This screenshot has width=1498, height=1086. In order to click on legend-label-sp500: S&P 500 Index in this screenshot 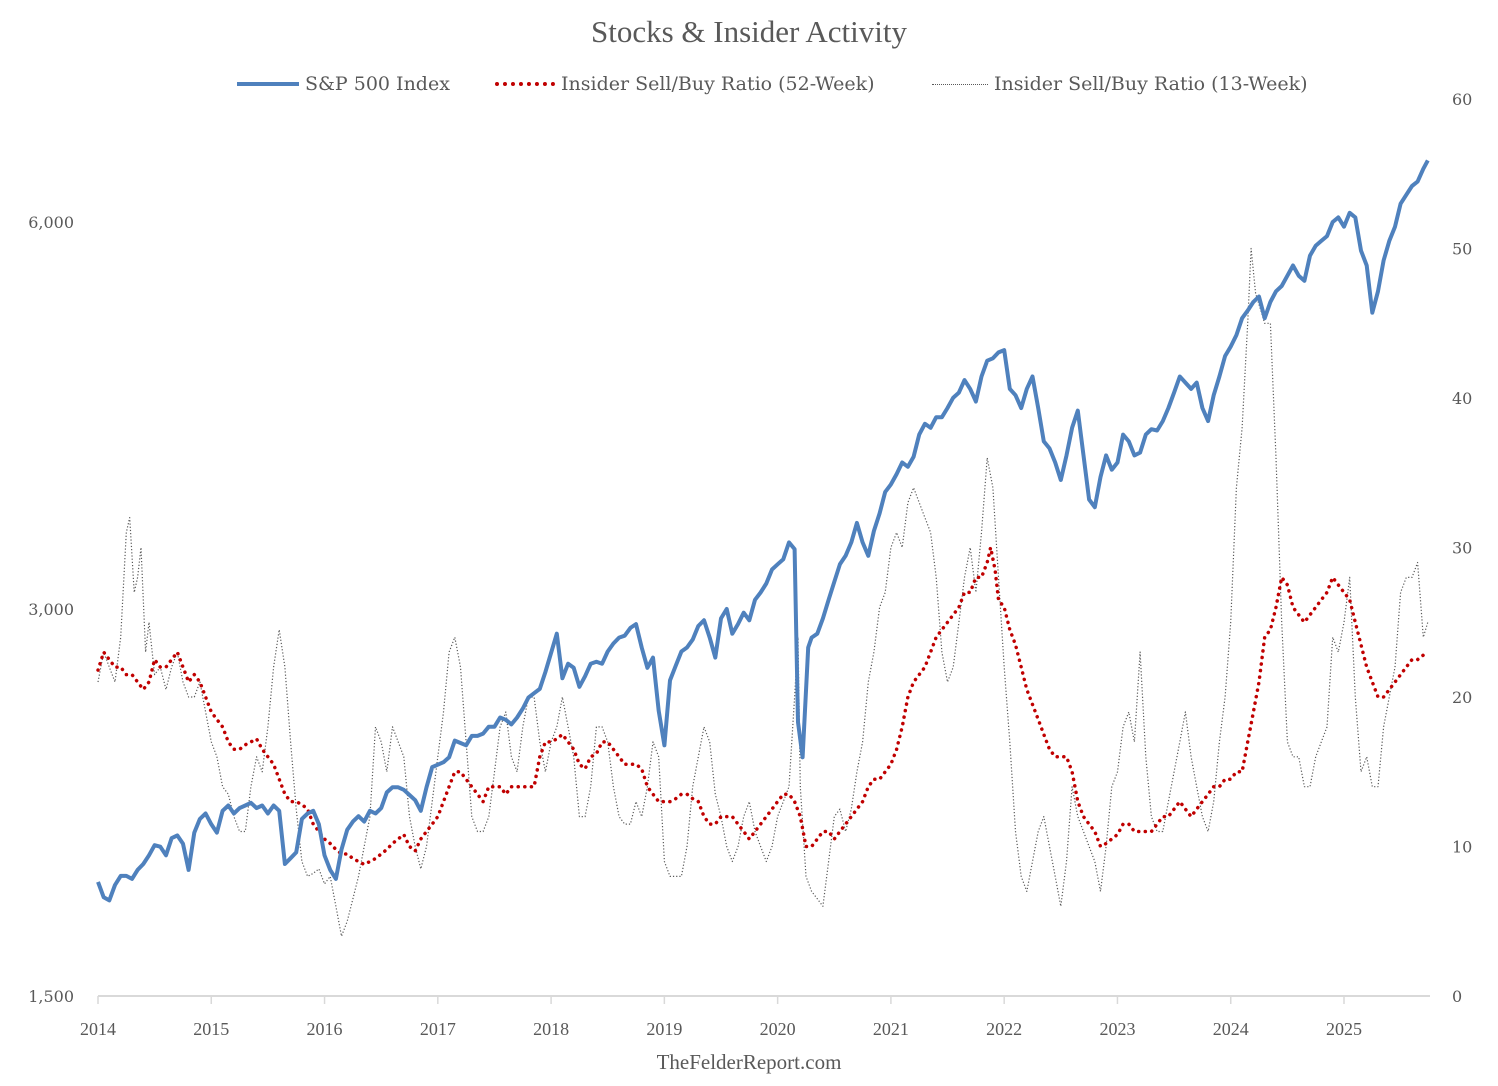, I will do `click(377, 84)`.